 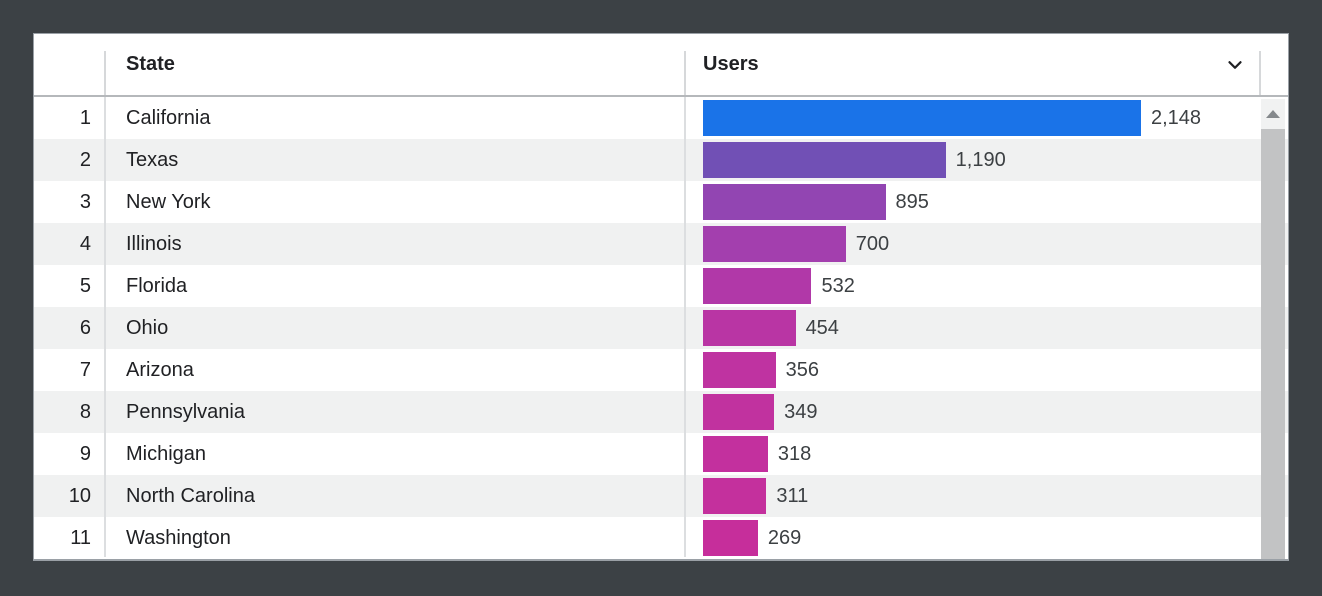 I want to click on users-cell: 311, so click(x=986, y=496).